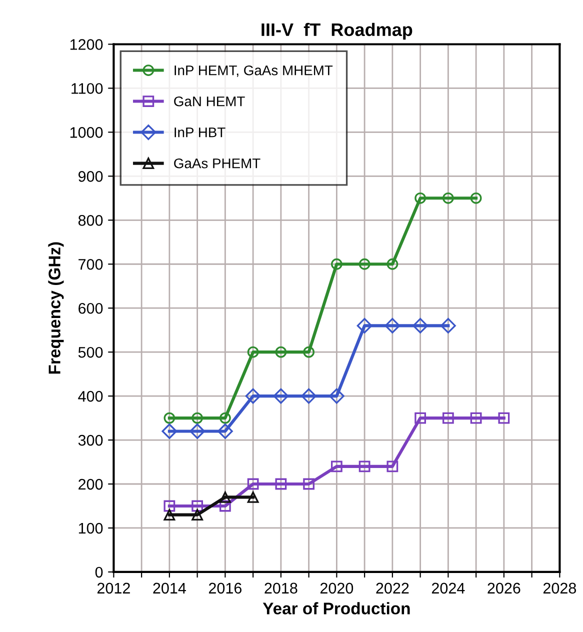 The image size is (583, 632). What do you see at coordinates (504, 588) in the screenshot?
I see `x-tick-label: 2026` at bounding box center [504, 588].